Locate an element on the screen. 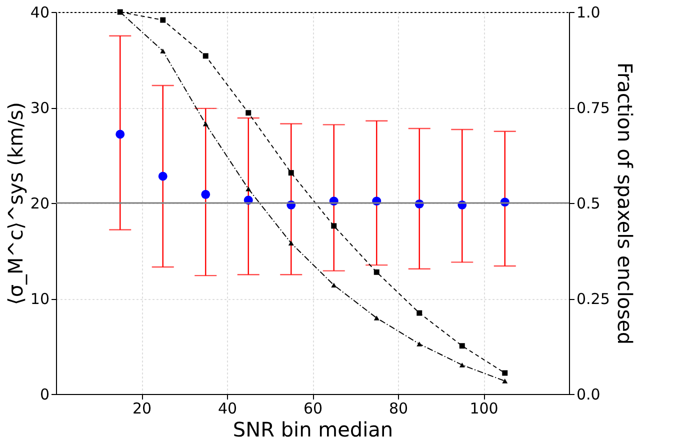 The width and height of the screenshot is (676, 448). x-tick-label: 80 is located at coordinates (398, 409).